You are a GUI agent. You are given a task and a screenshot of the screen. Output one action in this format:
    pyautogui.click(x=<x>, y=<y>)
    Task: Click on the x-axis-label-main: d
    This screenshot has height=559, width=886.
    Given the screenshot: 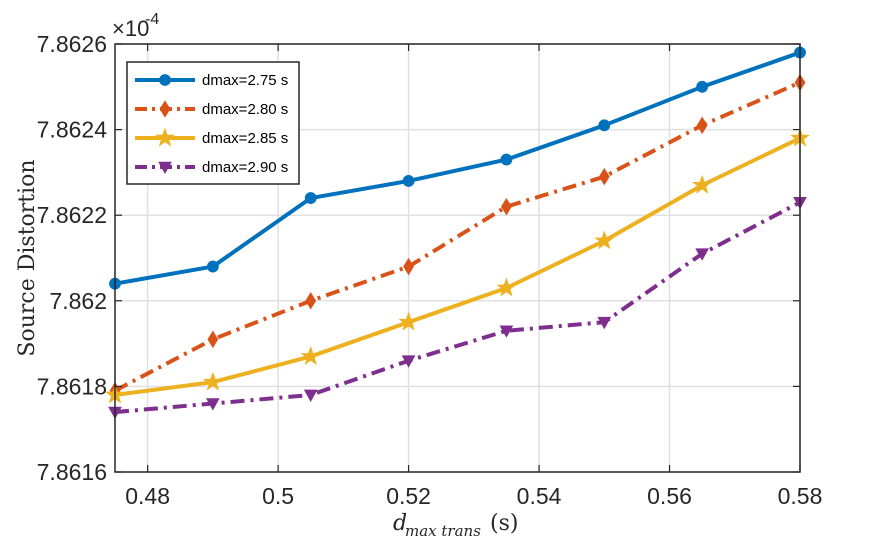 What is the action you would take?
    pyautogui.click(x=400, y=523)
    